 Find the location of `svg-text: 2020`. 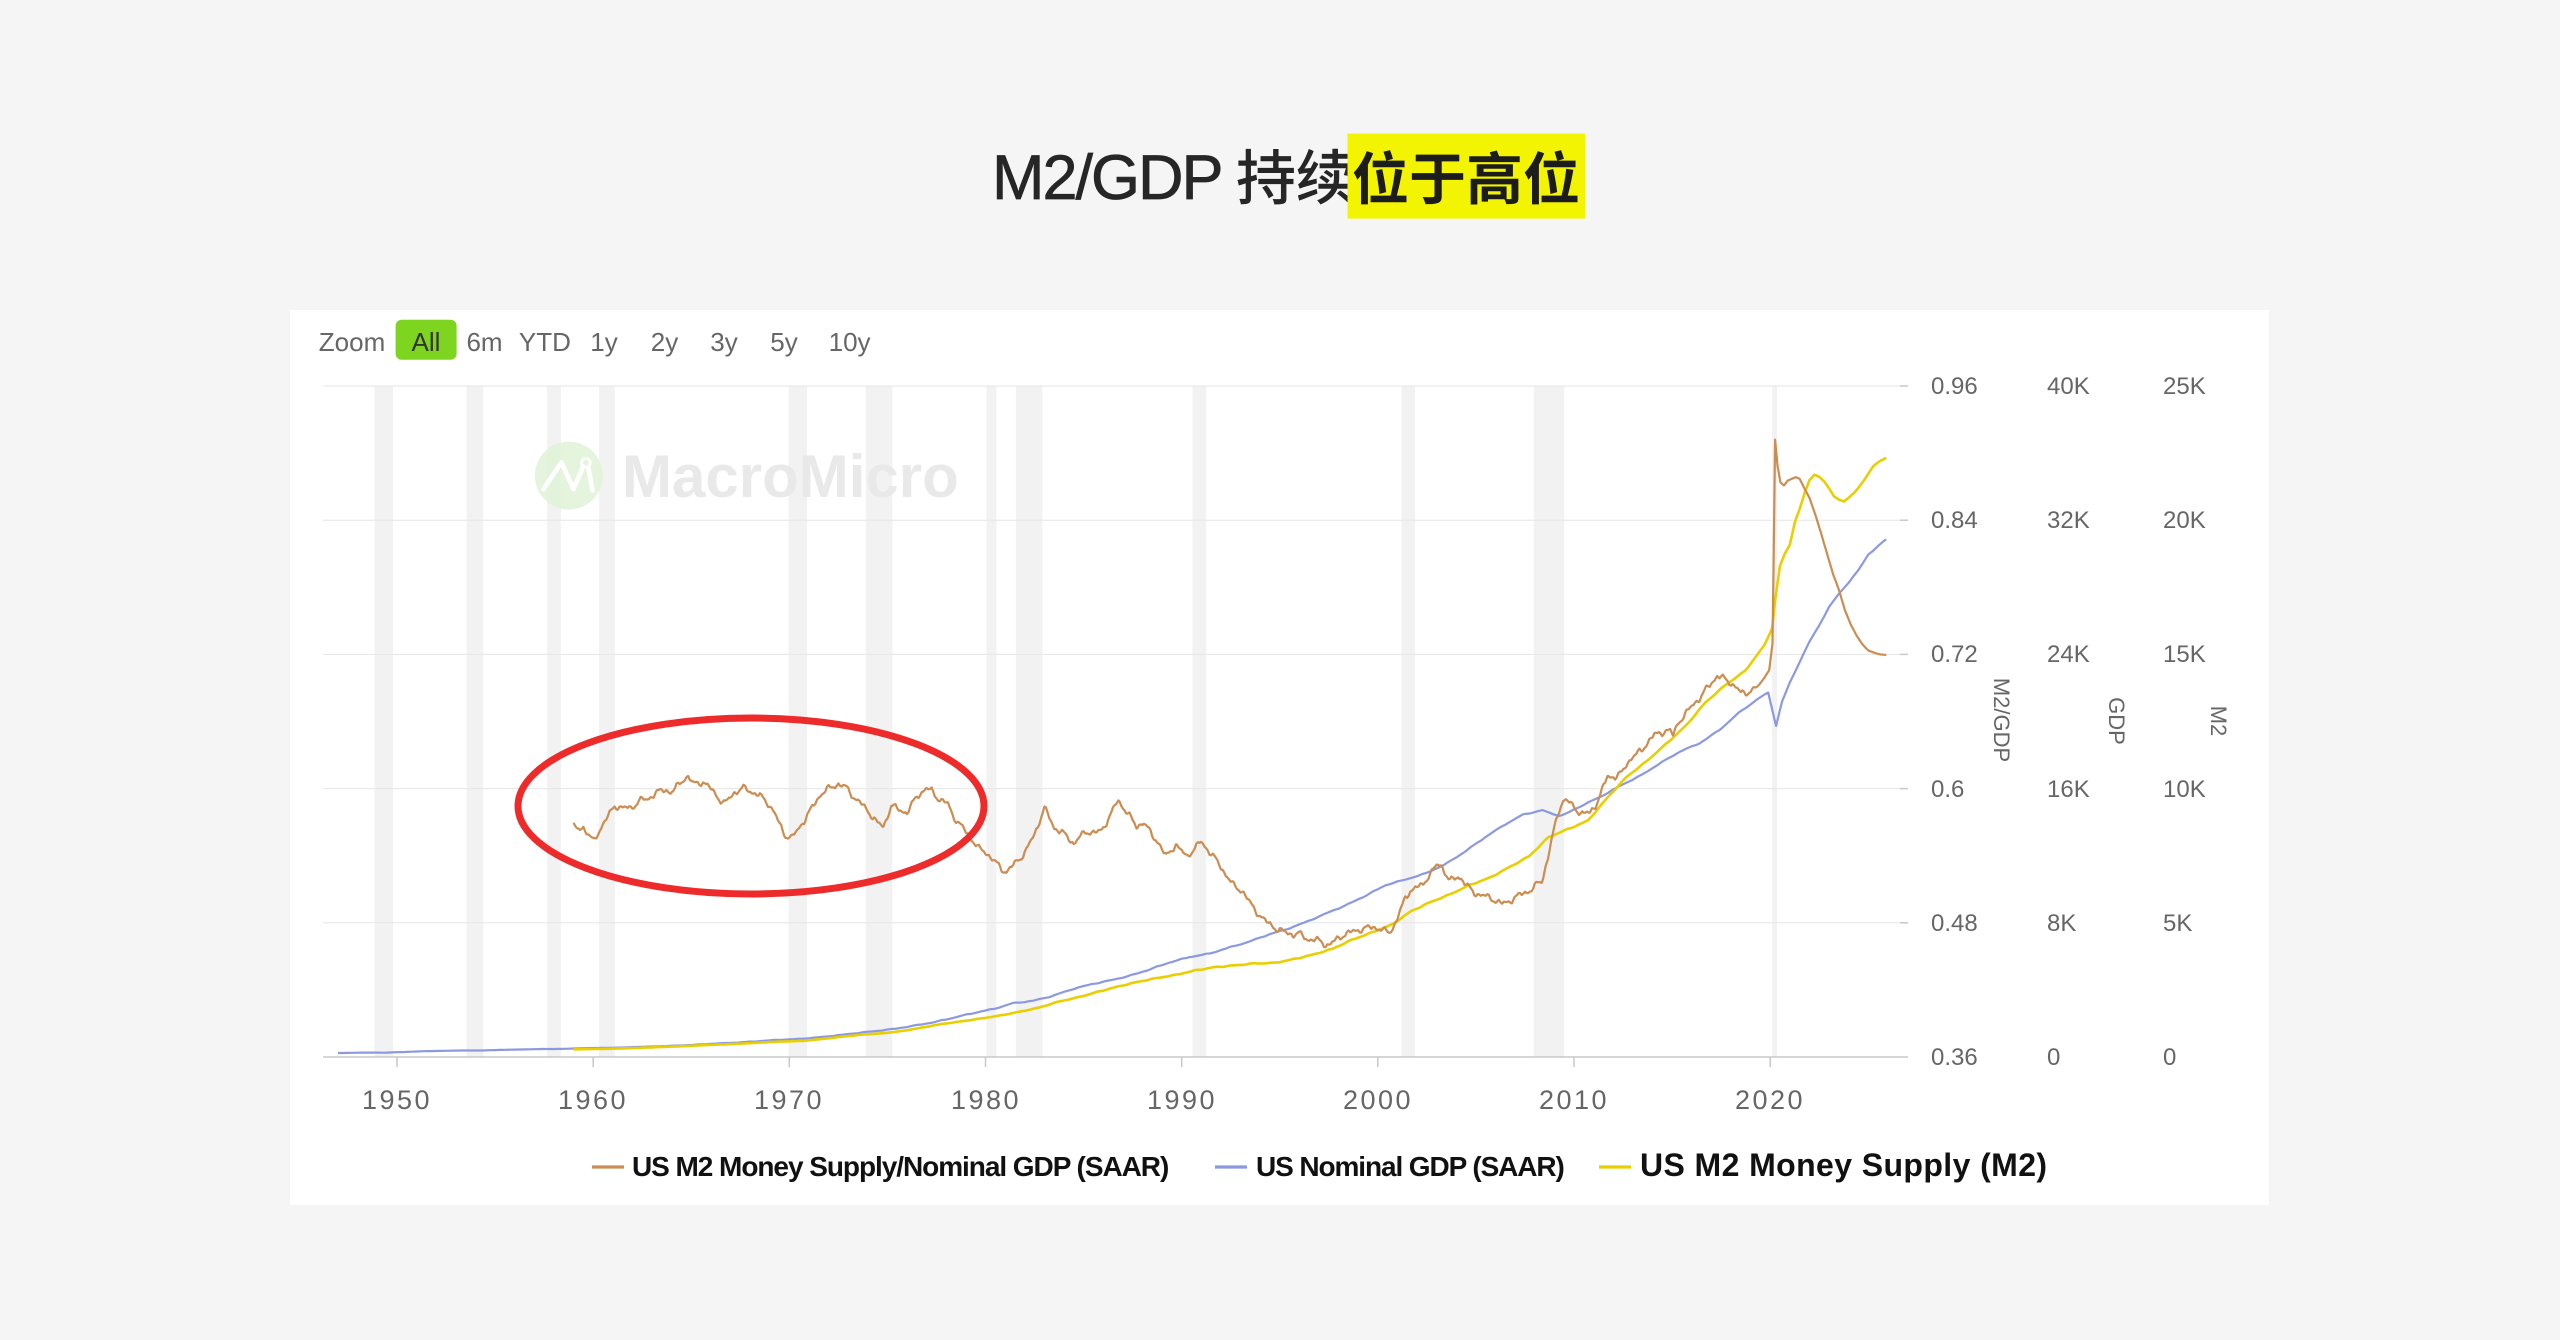

svg-text: 2020 is located at coordinates (1770, 1100).